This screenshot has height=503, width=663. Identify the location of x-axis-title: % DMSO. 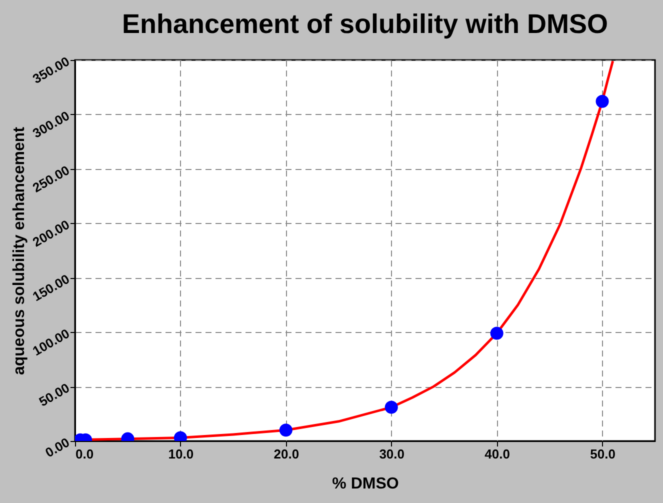
(365, 484).